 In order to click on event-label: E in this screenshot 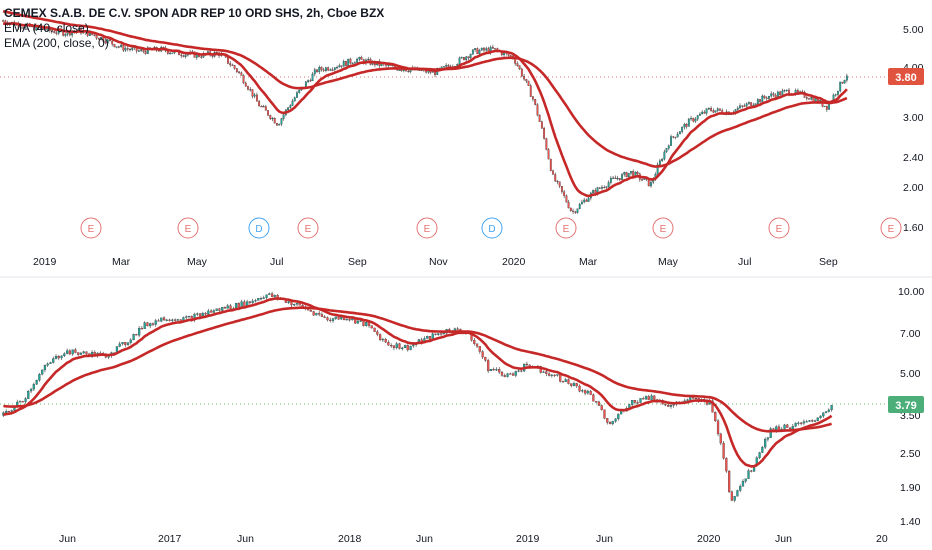, I will do `click(308, 229)`.